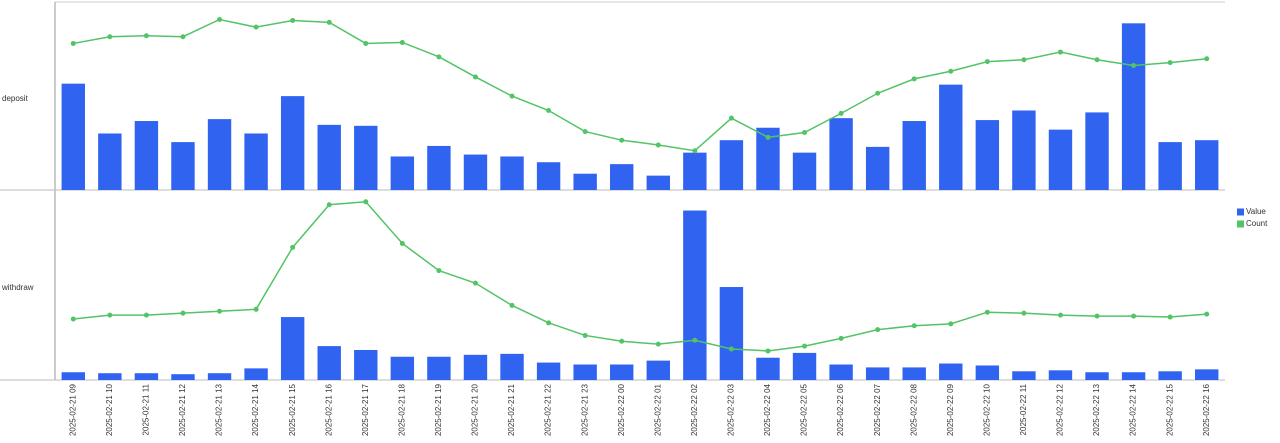 The image size is (1280, 443). Describe the element at coordinates (950, 409) in the screenshot. I see `x-tick-label: 2025-02-22 09` at that location.